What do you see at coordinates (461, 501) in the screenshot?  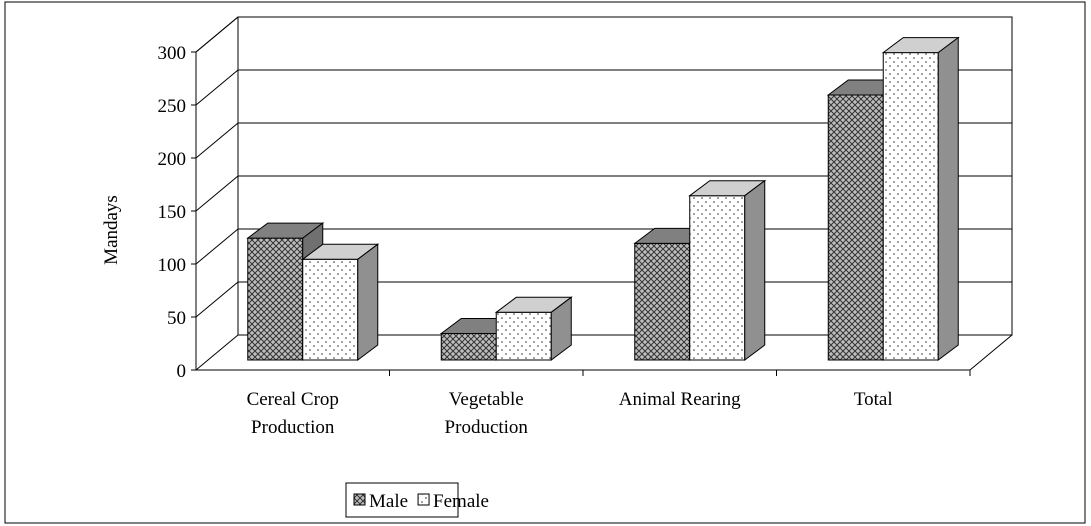 I see `legend-label: Female` at bounding box center [461, 501].